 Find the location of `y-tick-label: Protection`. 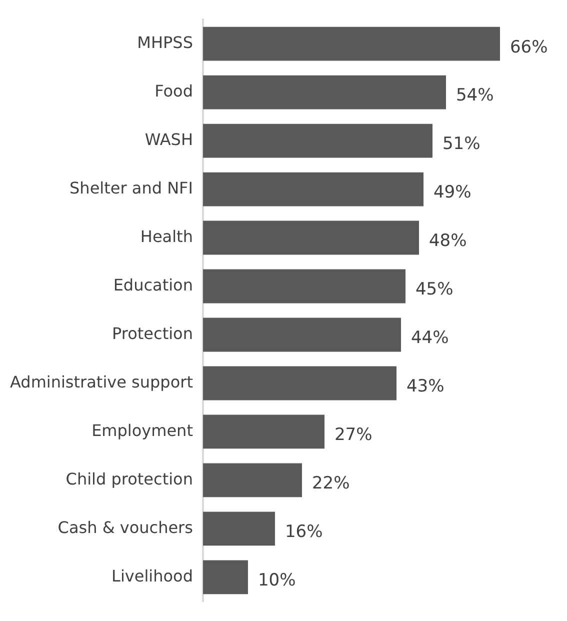

y-tick-label: Protection is located at coordinates (152, 333).